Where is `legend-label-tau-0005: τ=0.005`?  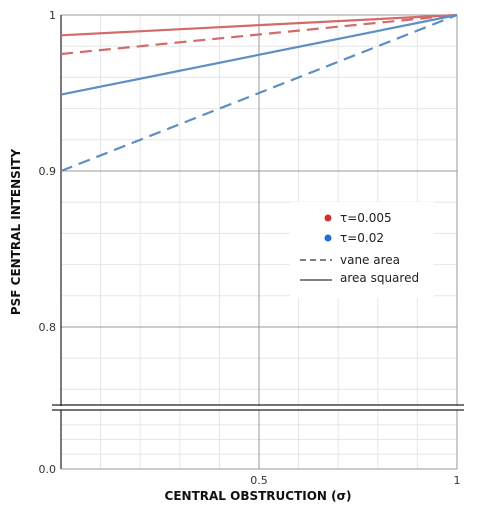 legend-label-tau-0005: τ=0.005 is located at coordinates (366, 218).